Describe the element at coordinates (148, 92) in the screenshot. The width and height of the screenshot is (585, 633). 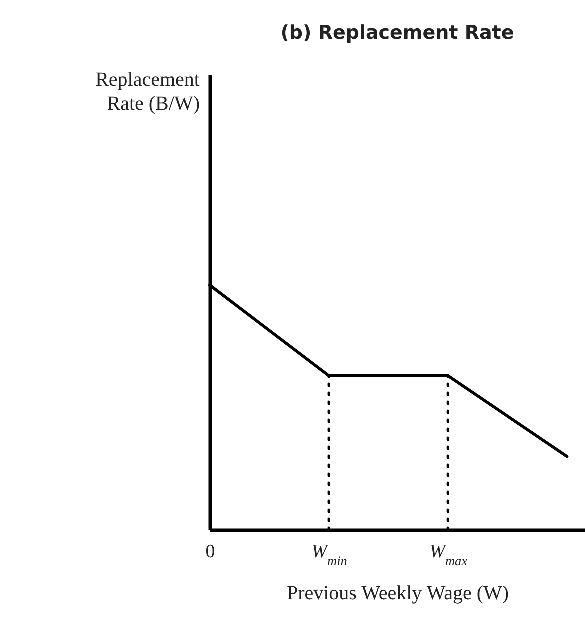
I see `text: Replacement Rate (B/W)` at that location.